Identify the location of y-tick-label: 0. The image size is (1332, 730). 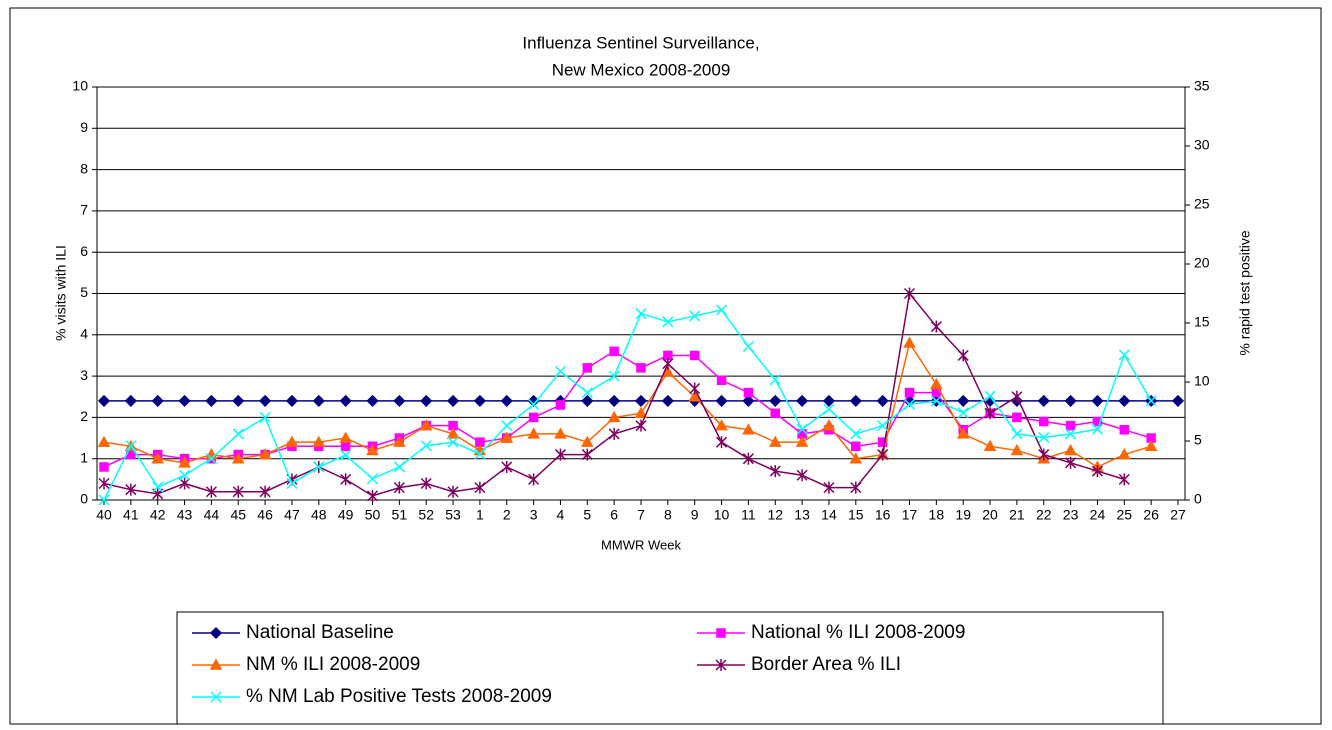
(84, 499).